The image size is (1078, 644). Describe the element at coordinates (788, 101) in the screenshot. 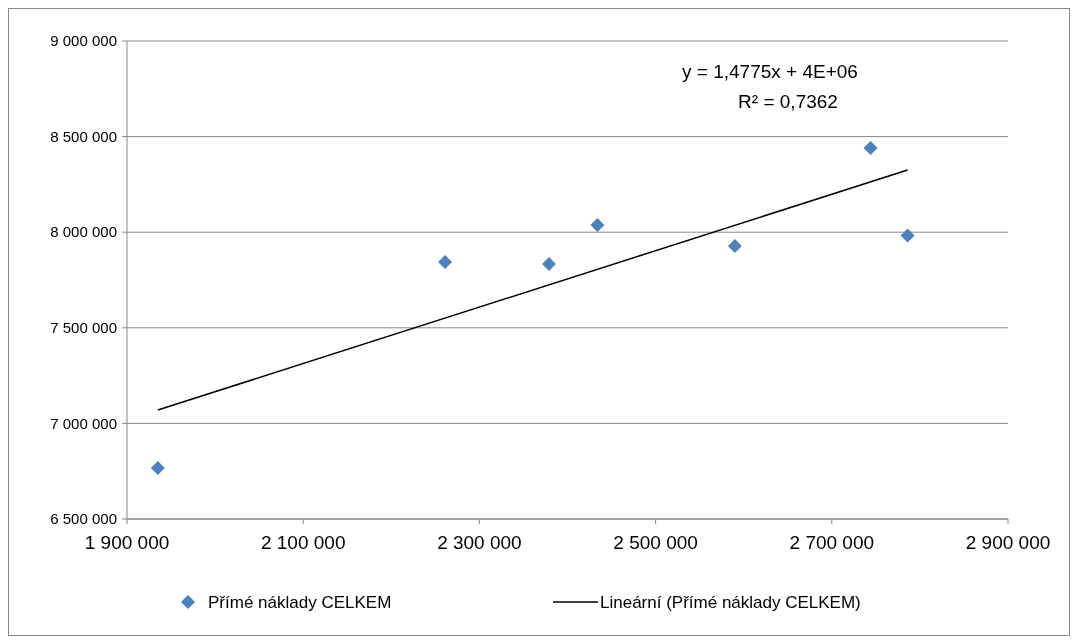

I see `annotation: R² = 0,7362` at that location.